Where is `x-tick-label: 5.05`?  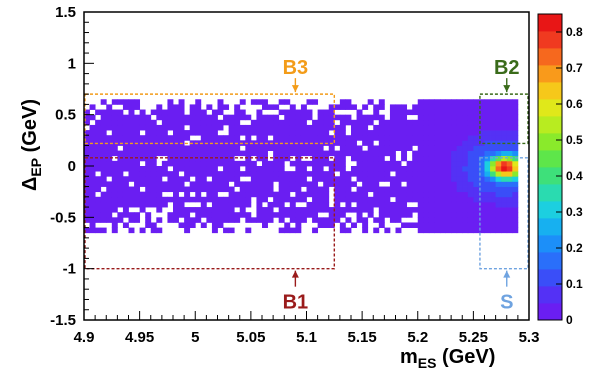 x-tick-label: 5.05 is located at coordinates (250, 337).